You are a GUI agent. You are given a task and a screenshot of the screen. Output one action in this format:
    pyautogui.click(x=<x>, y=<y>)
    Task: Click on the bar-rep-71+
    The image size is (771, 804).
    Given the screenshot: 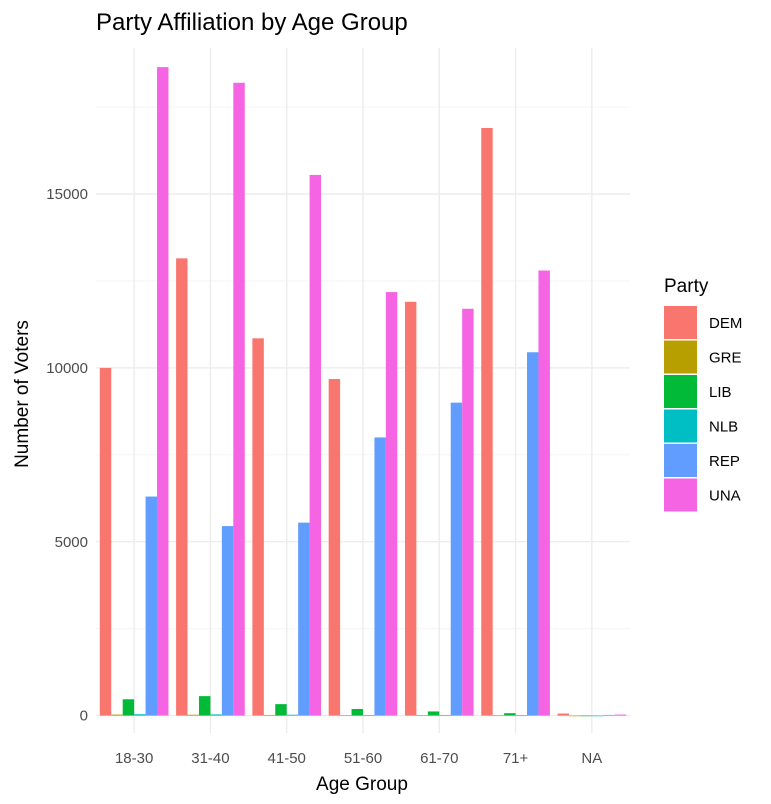 What is the action you would take?
    pyautogui.click(x=533, y=534)
    